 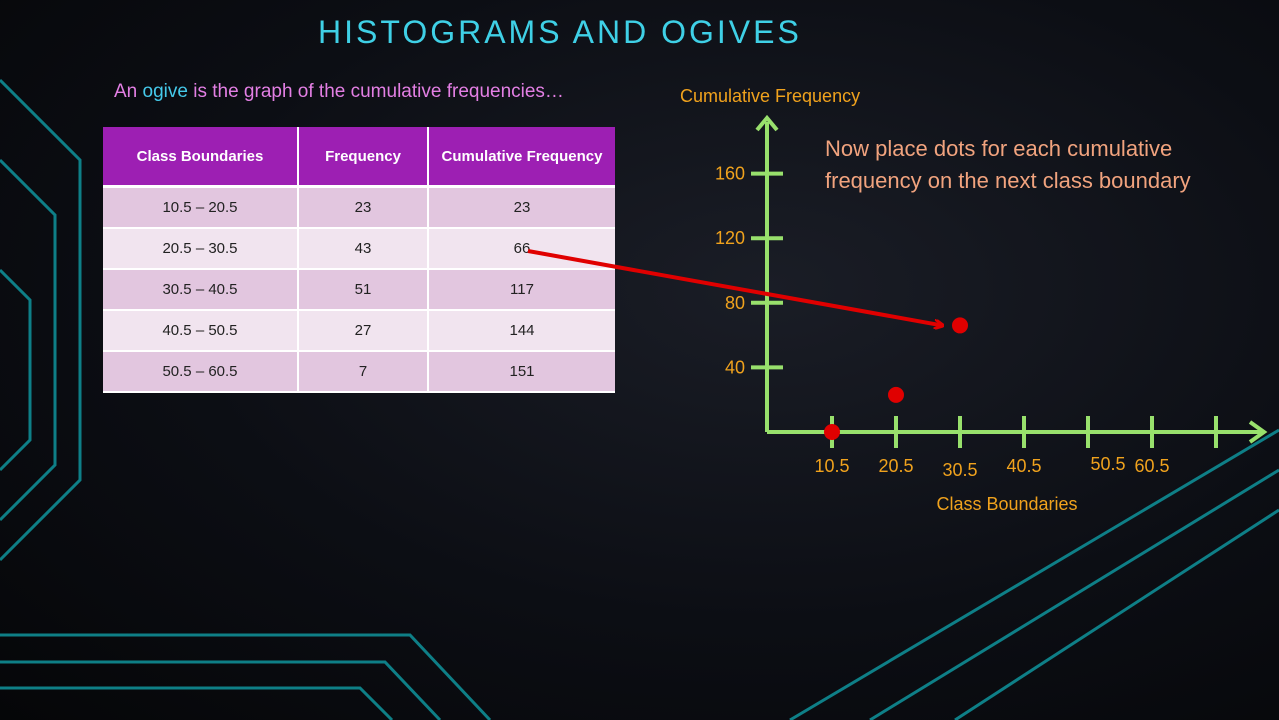 I want to click on table-cell: 10.5 – 20.5, so click(x=201, y=207).